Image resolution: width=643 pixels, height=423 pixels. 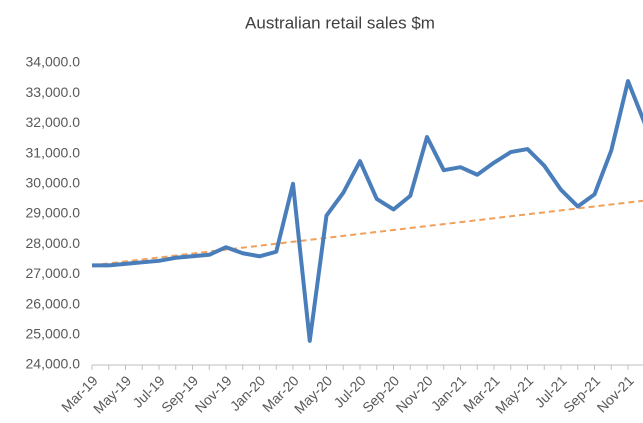 I want to click on y-tick-label: 29,000.0, so click(x=53, y=213).